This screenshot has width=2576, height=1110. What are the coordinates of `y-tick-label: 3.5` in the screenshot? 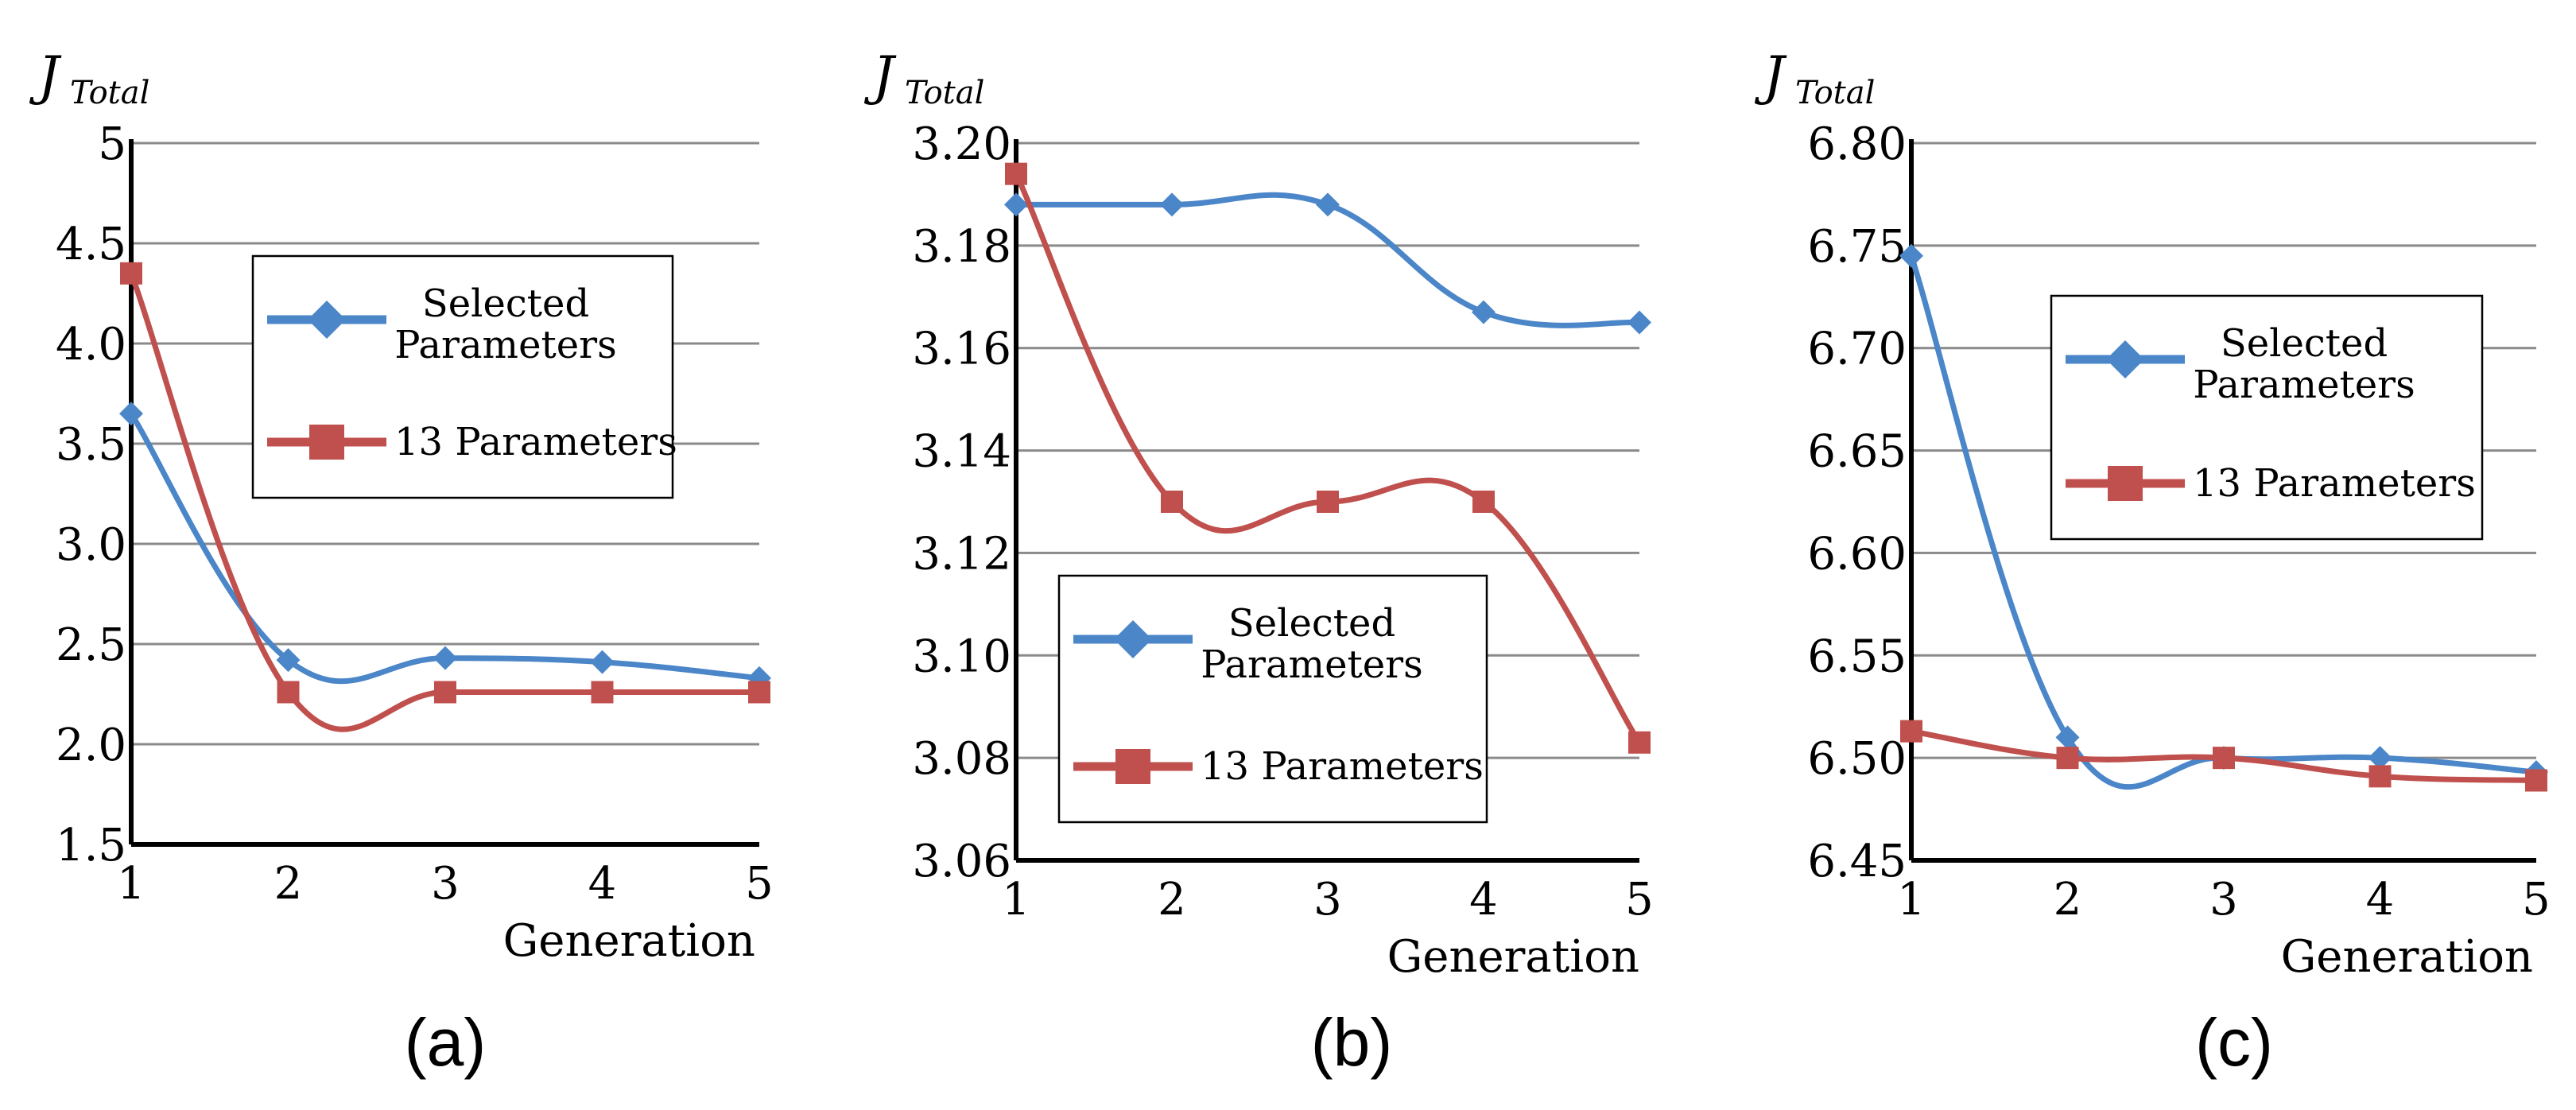 It's located at (91, 445).